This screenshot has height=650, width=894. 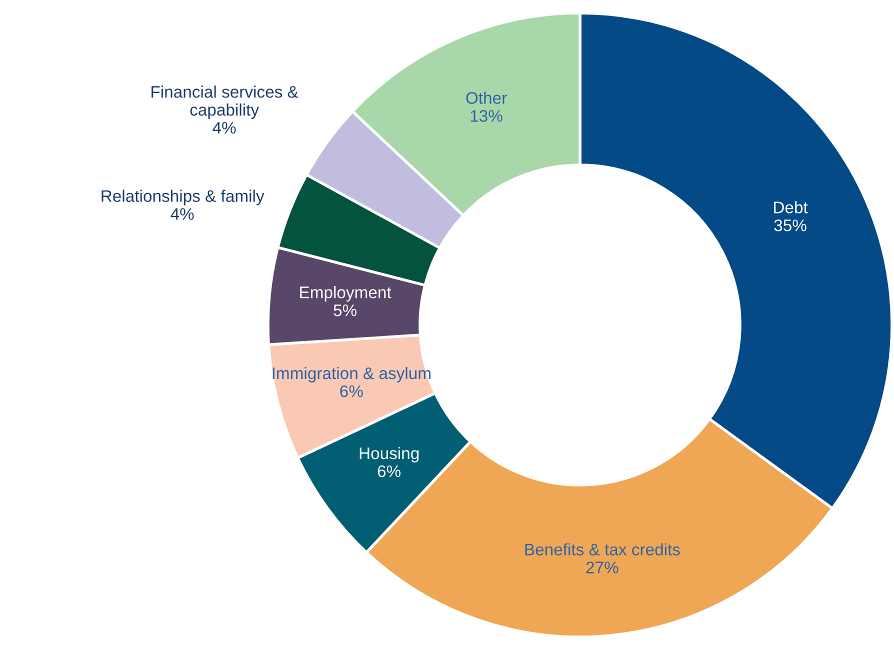 What do you see at coordinates (602, 568) in the screenshot?
I see `data-label: 27%` at bounding box center [602, 568].